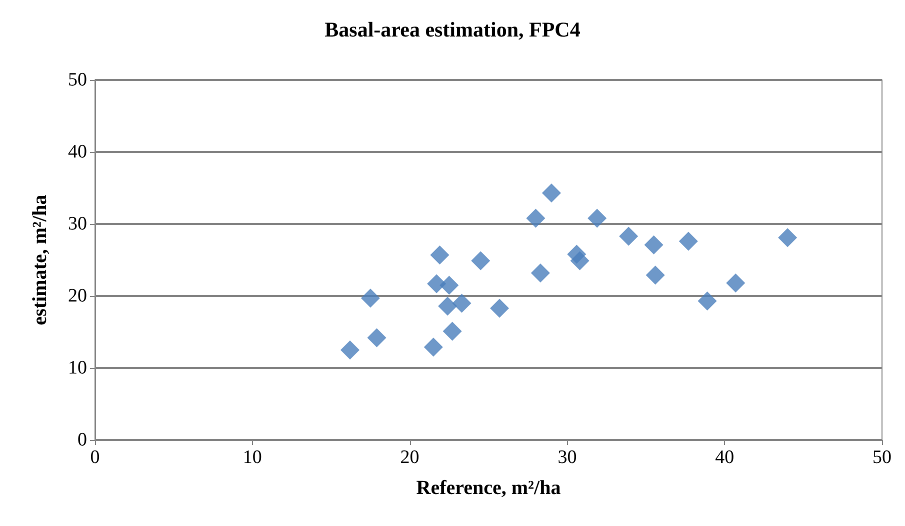 The width and height of the screenshot is (905, 526). What do you see at coordinates (77, 152) in the screenshot?
I see `y-tick-label: 40` at bounding box center [77, 152].